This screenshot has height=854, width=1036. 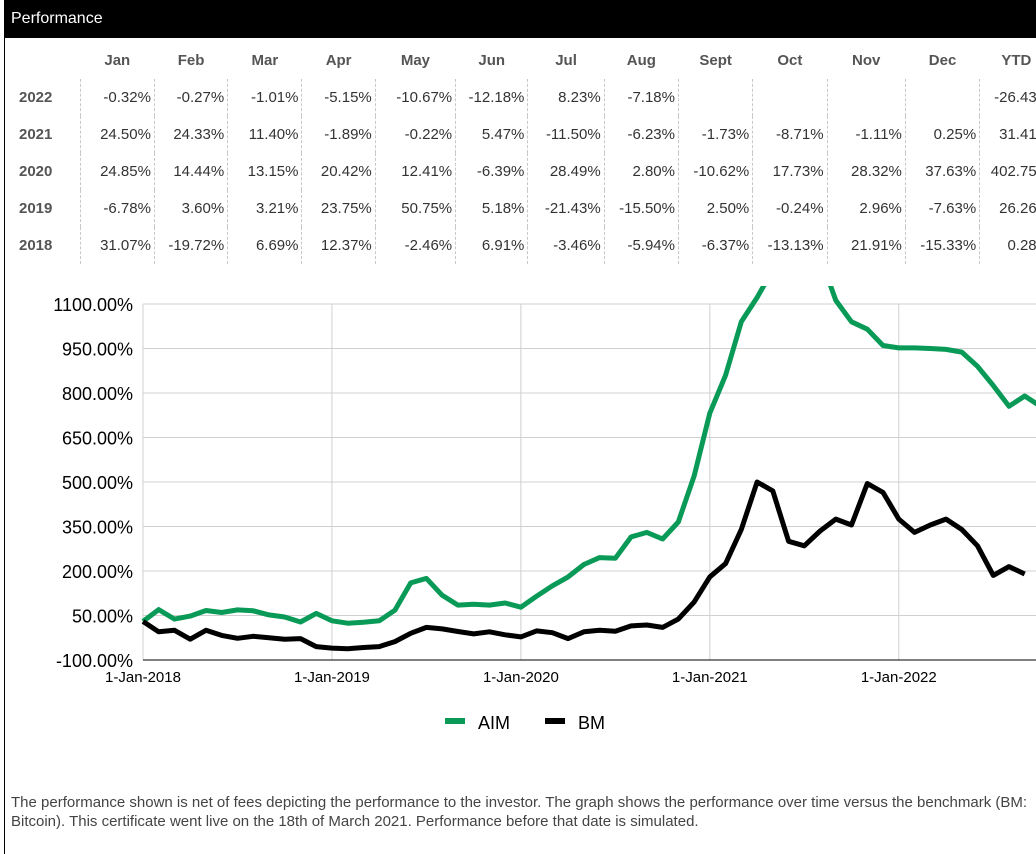 I want to click on return-cell: 28.32%, so click(x=866, y=171).